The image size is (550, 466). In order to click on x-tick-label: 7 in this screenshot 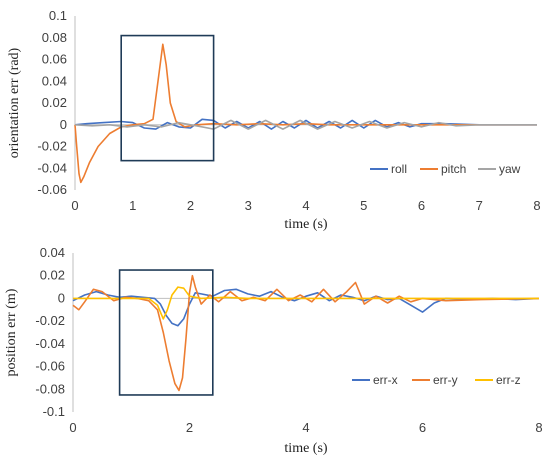, I will do `click(479, 205)`.